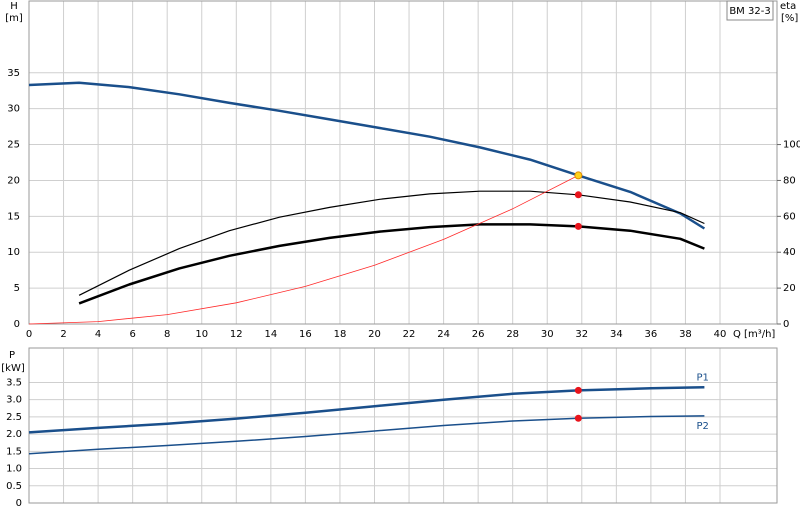 The image size is (800, 520). I want to click on y-tick-label: 1.5, so click(14, 451).